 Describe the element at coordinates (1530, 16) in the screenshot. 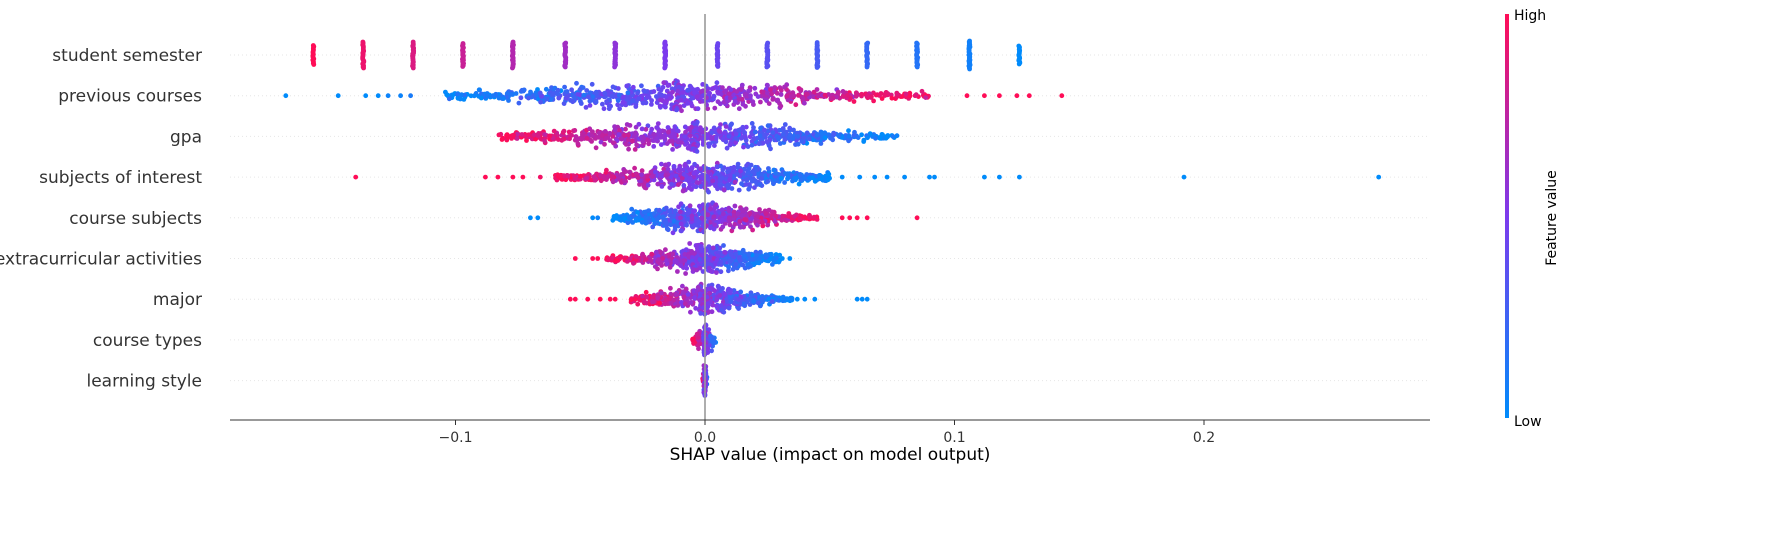

I see `colorbar-high-label: High` at that location.